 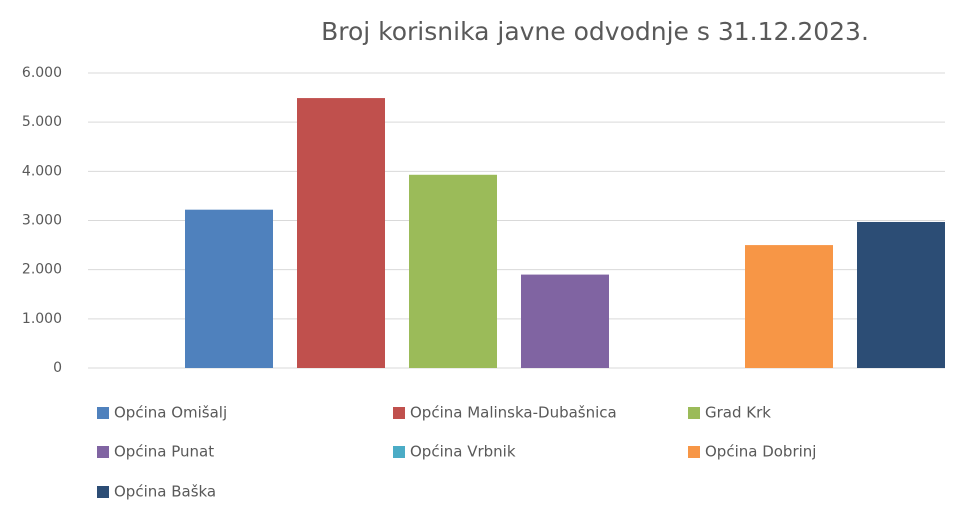 I want to click on legend-label: Grad Krk, so click(x=738, y=413).